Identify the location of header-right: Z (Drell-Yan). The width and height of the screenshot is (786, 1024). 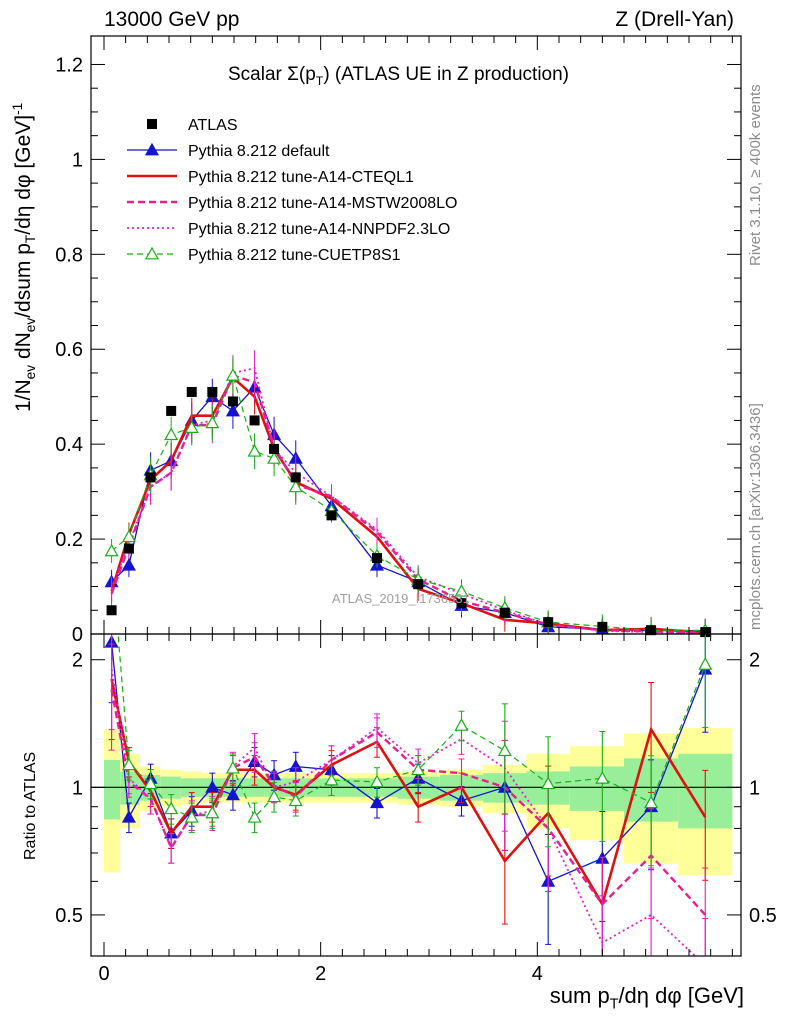
(674, 19).